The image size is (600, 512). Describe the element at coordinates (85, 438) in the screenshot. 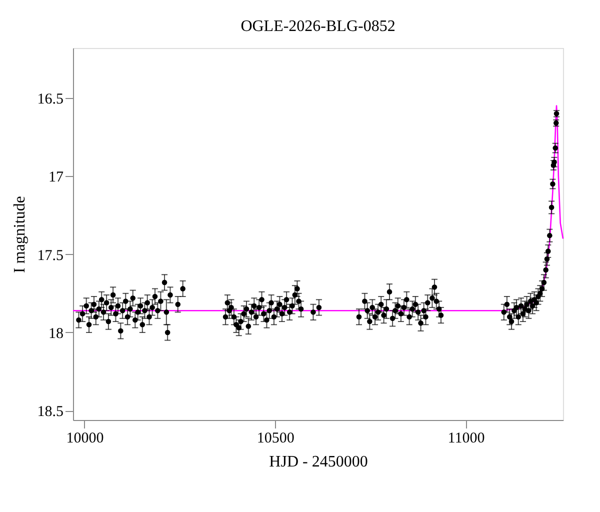

I see `x-tick-label: 10000` at that location.